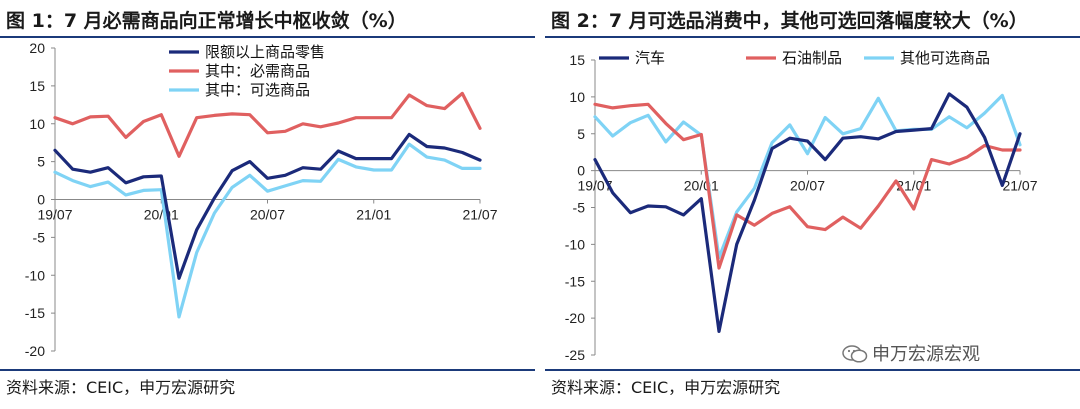 This screenshot has width=1080, height=409. What do you see at coordinates (373, 215) in the screenshot?
I see `x-tick-label: 21/01` at bounding box center [373, 215].